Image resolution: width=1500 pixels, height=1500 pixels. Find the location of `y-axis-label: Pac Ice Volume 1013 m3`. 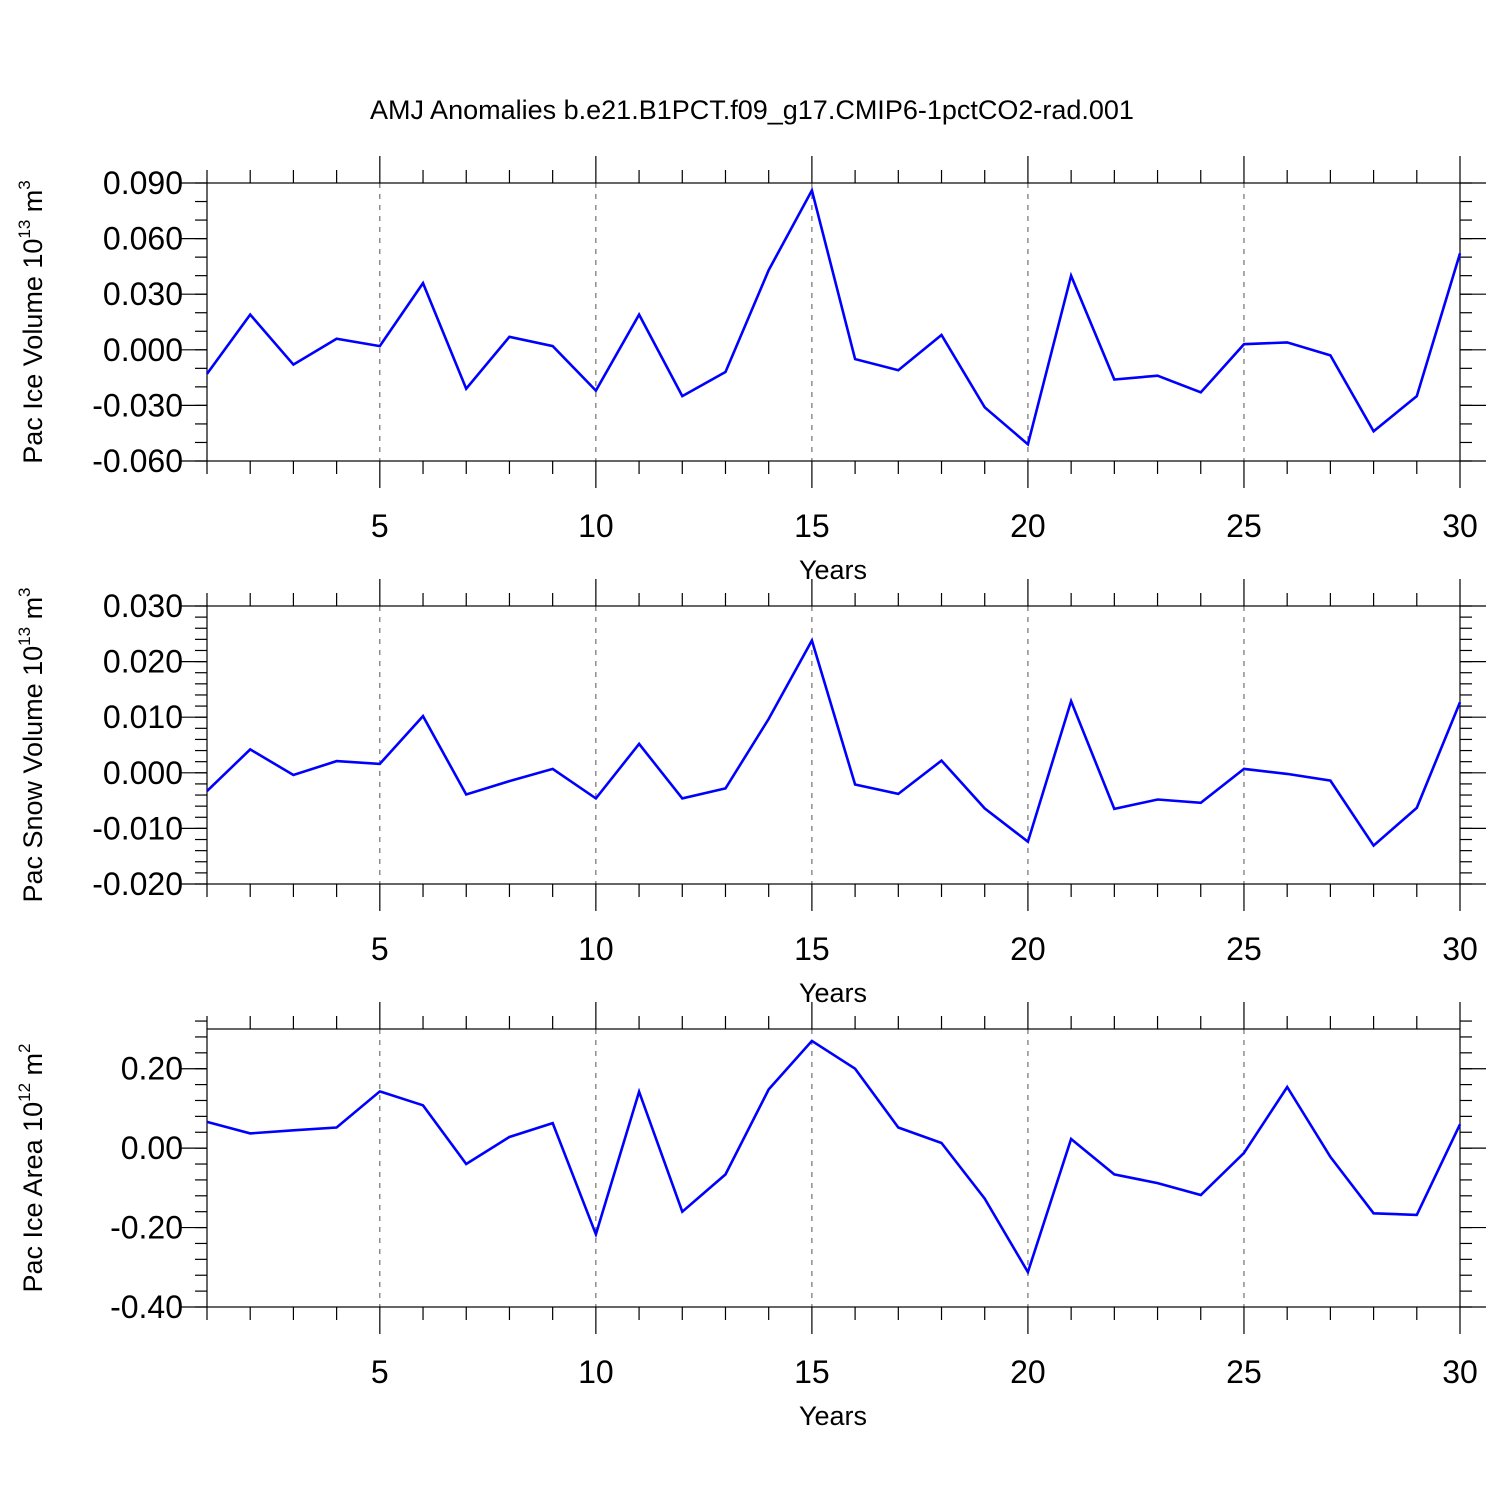

y-axis-label: Pac Ice Volume 1013 m3 is located at coordinates (31, 322).